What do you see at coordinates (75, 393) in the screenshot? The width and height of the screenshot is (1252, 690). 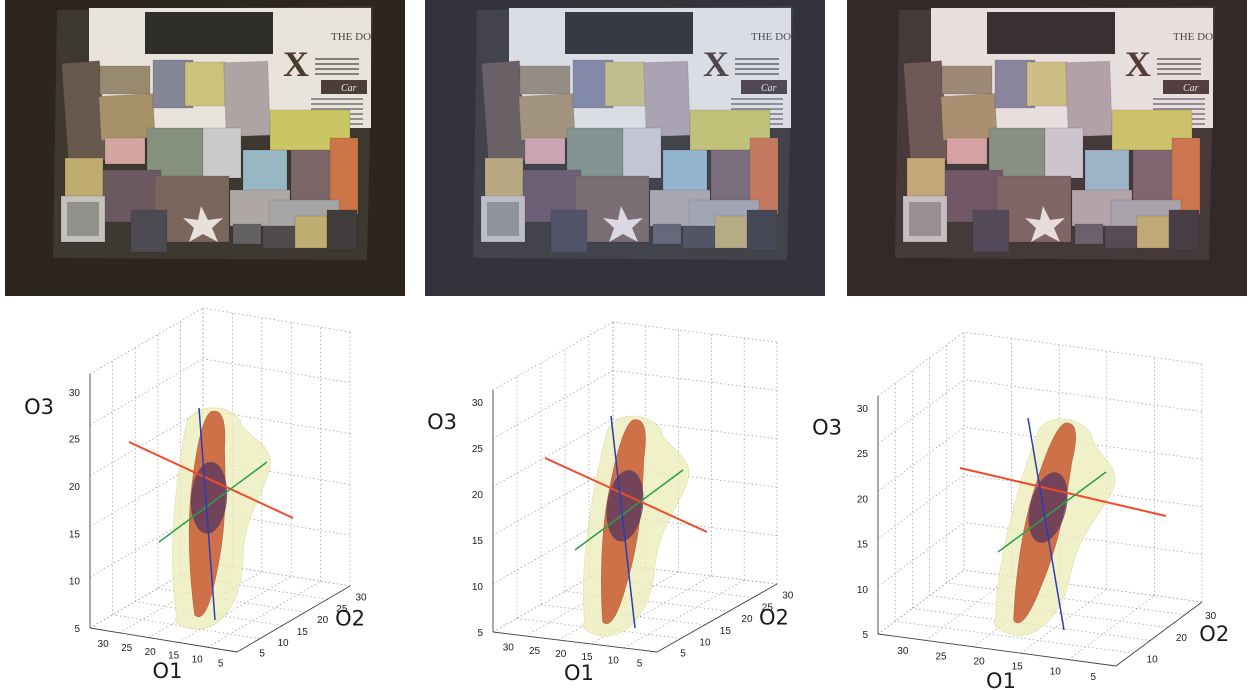 I see `tick-label-o3: 30` at bounding box center [75, 393].